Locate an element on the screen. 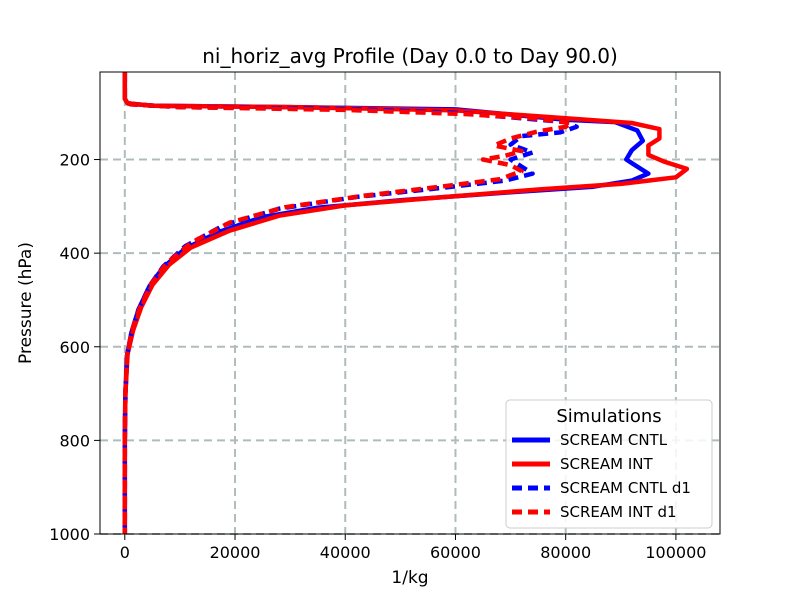  legend-label-scream-cntl-d1: SCREAM CNTL d1 is located at coordinates (625, 488).